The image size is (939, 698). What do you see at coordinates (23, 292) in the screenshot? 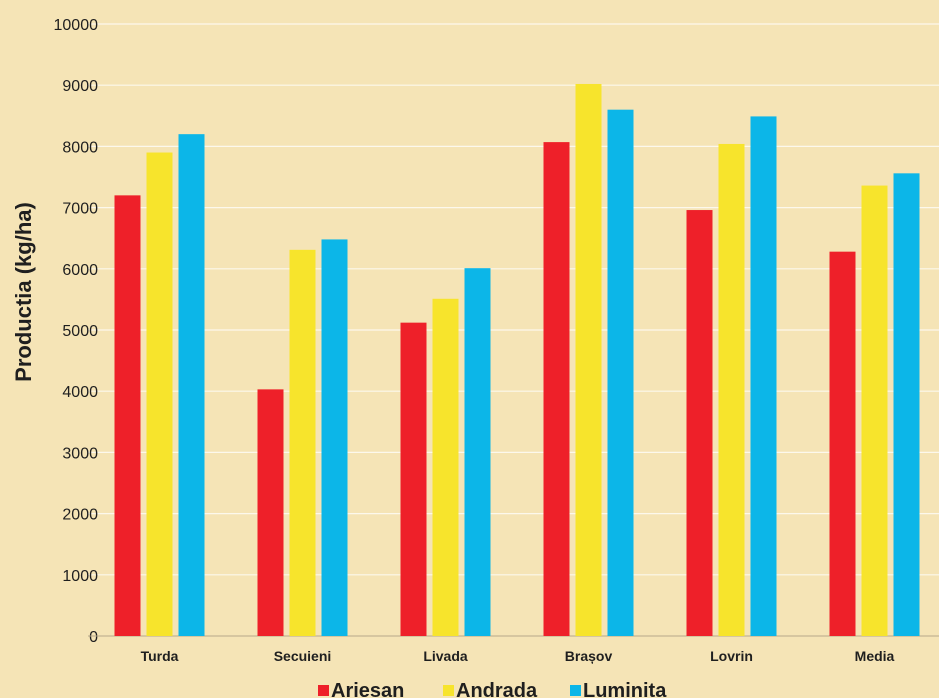
I see `y-axis-label: Productia (kg/ha)` at bounding box center [23, 292].